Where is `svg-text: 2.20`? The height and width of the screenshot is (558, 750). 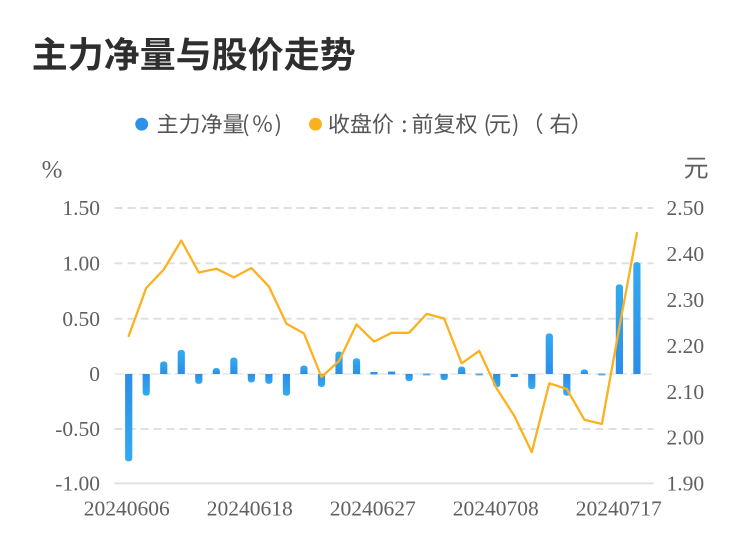
svg-text: 2.20 is located at coordinates (686, 346).